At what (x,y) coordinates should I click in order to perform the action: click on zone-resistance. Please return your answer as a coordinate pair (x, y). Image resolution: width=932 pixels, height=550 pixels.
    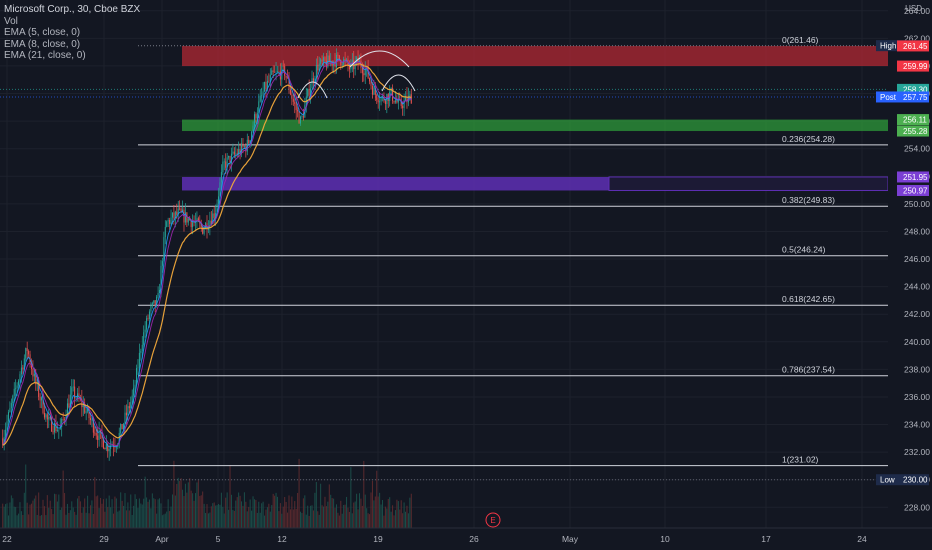
    Looking at the image, I should click on (535, 56).